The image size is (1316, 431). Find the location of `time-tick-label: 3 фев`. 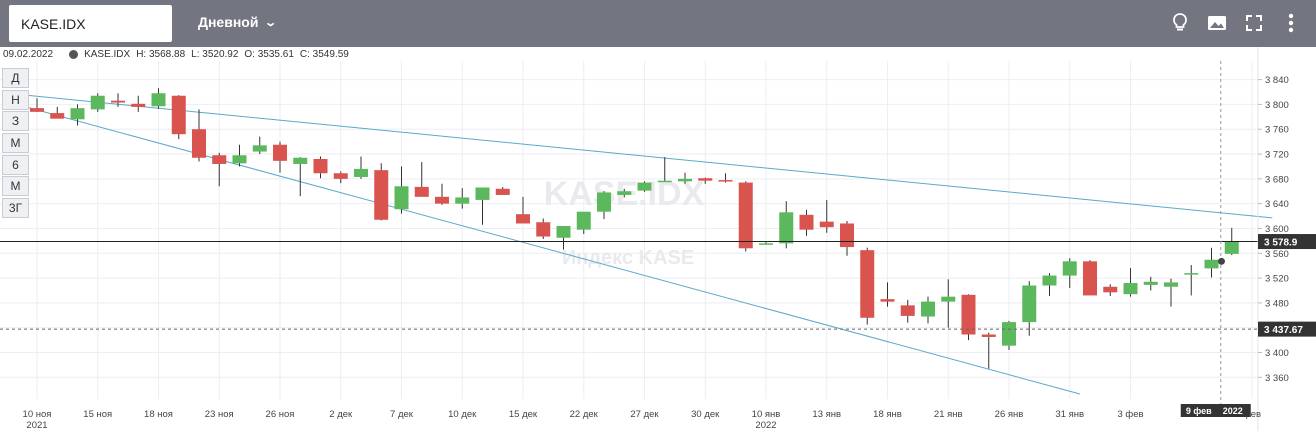

time-tick-label: 3 фев is located at coordinates (1130, 414).